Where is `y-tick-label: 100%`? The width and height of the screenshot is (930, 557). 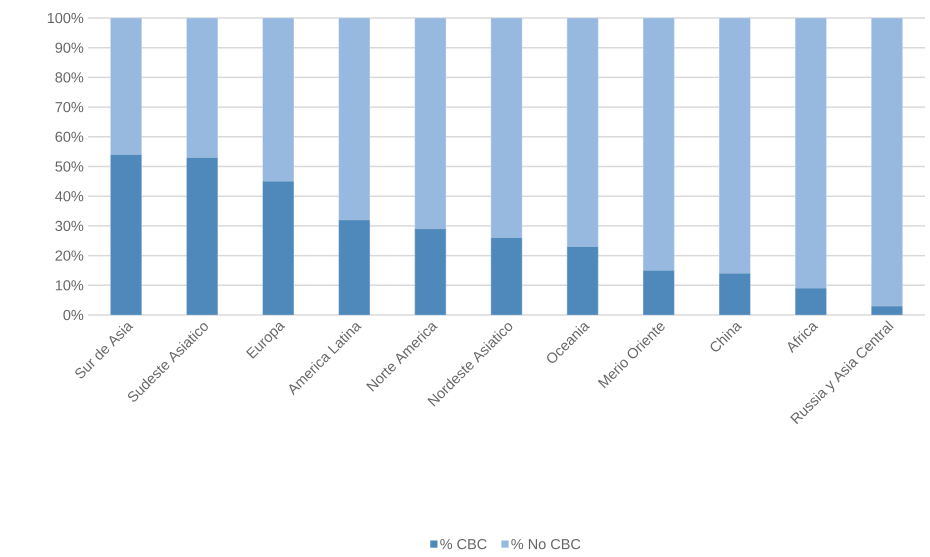 y-tick-label: 100% is located at coordinates (66, 18).